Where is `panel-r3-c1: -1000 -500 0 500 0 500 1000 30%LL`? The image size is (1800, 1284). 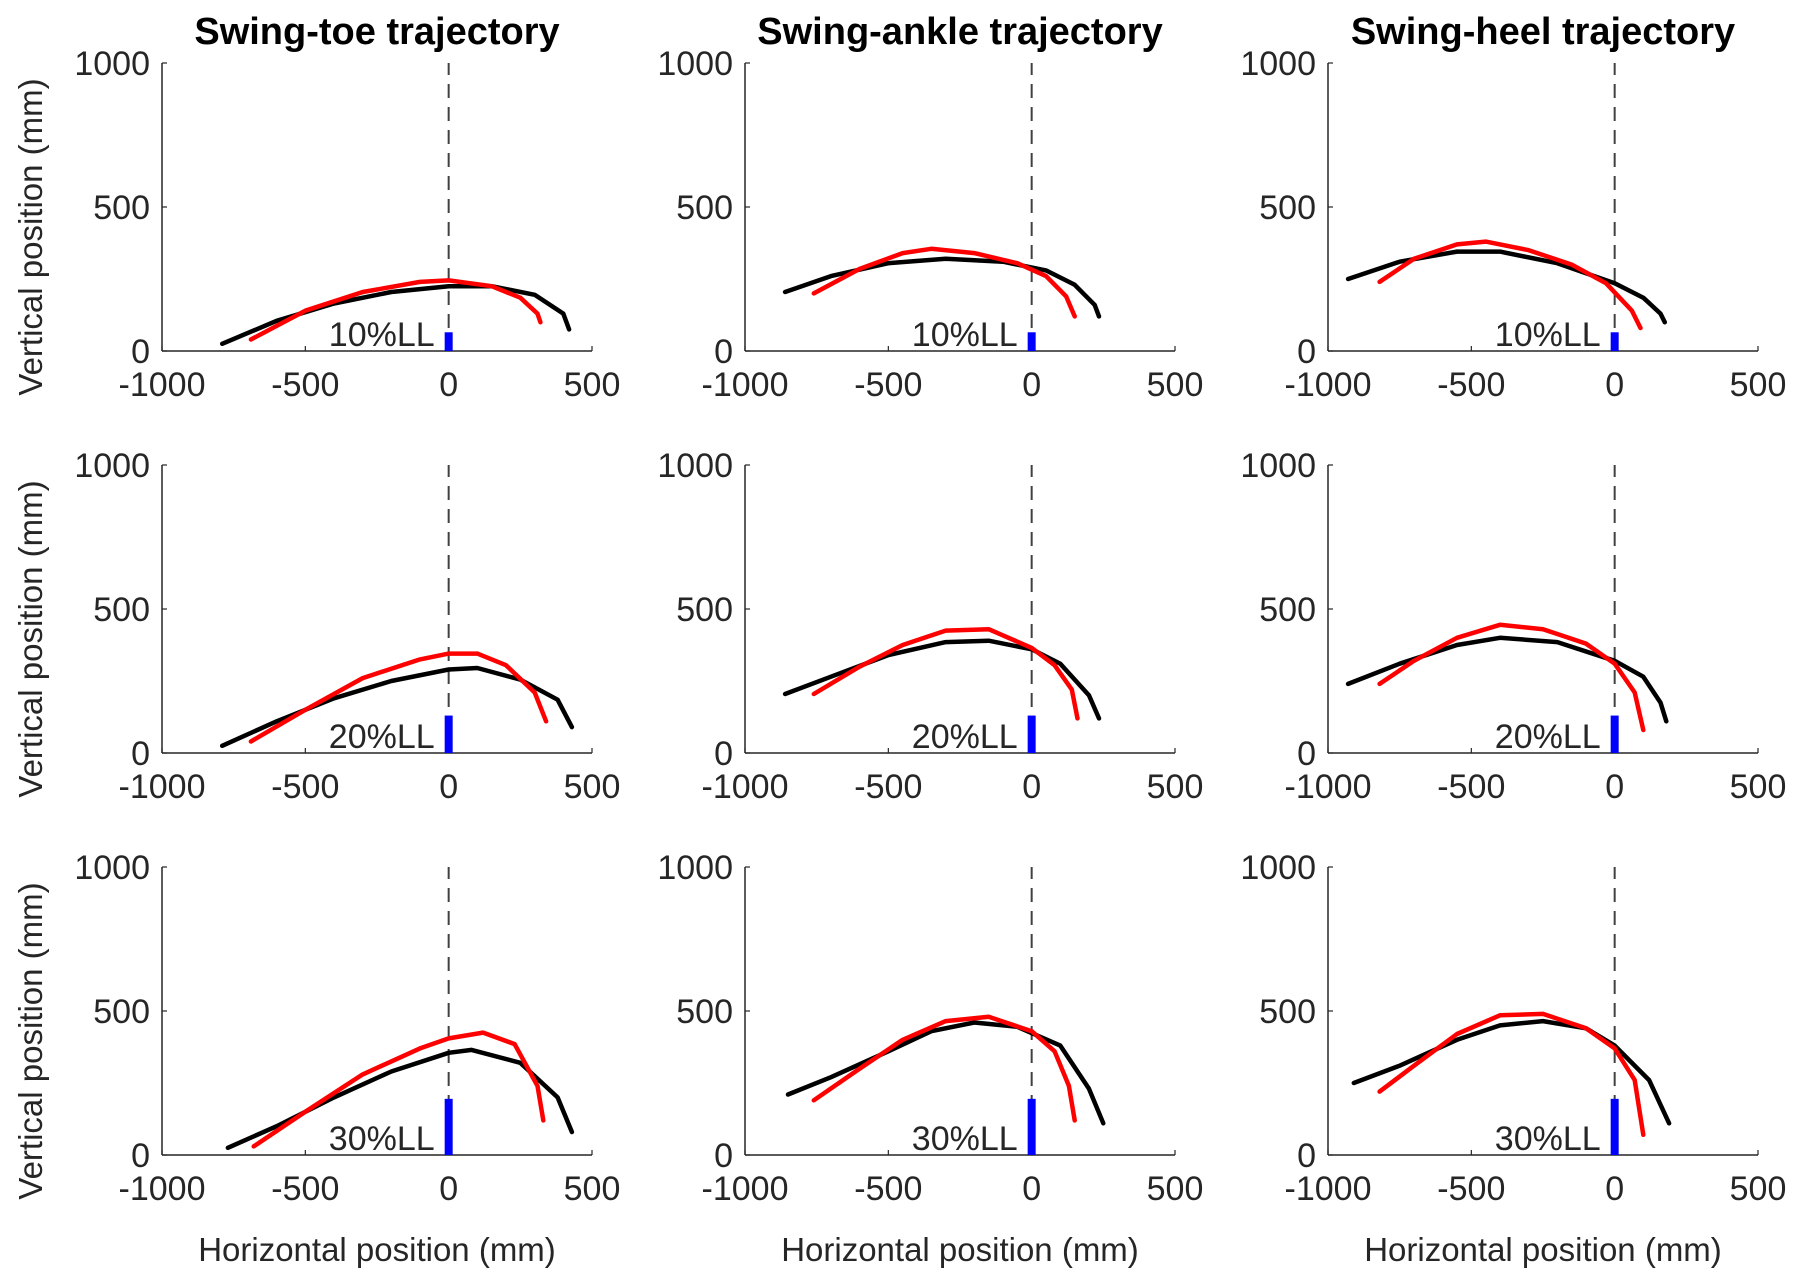 panel-r3-c1: -1000 -500 0 500 0 500 1000 30%LL is located at coordinates (347, 1028).